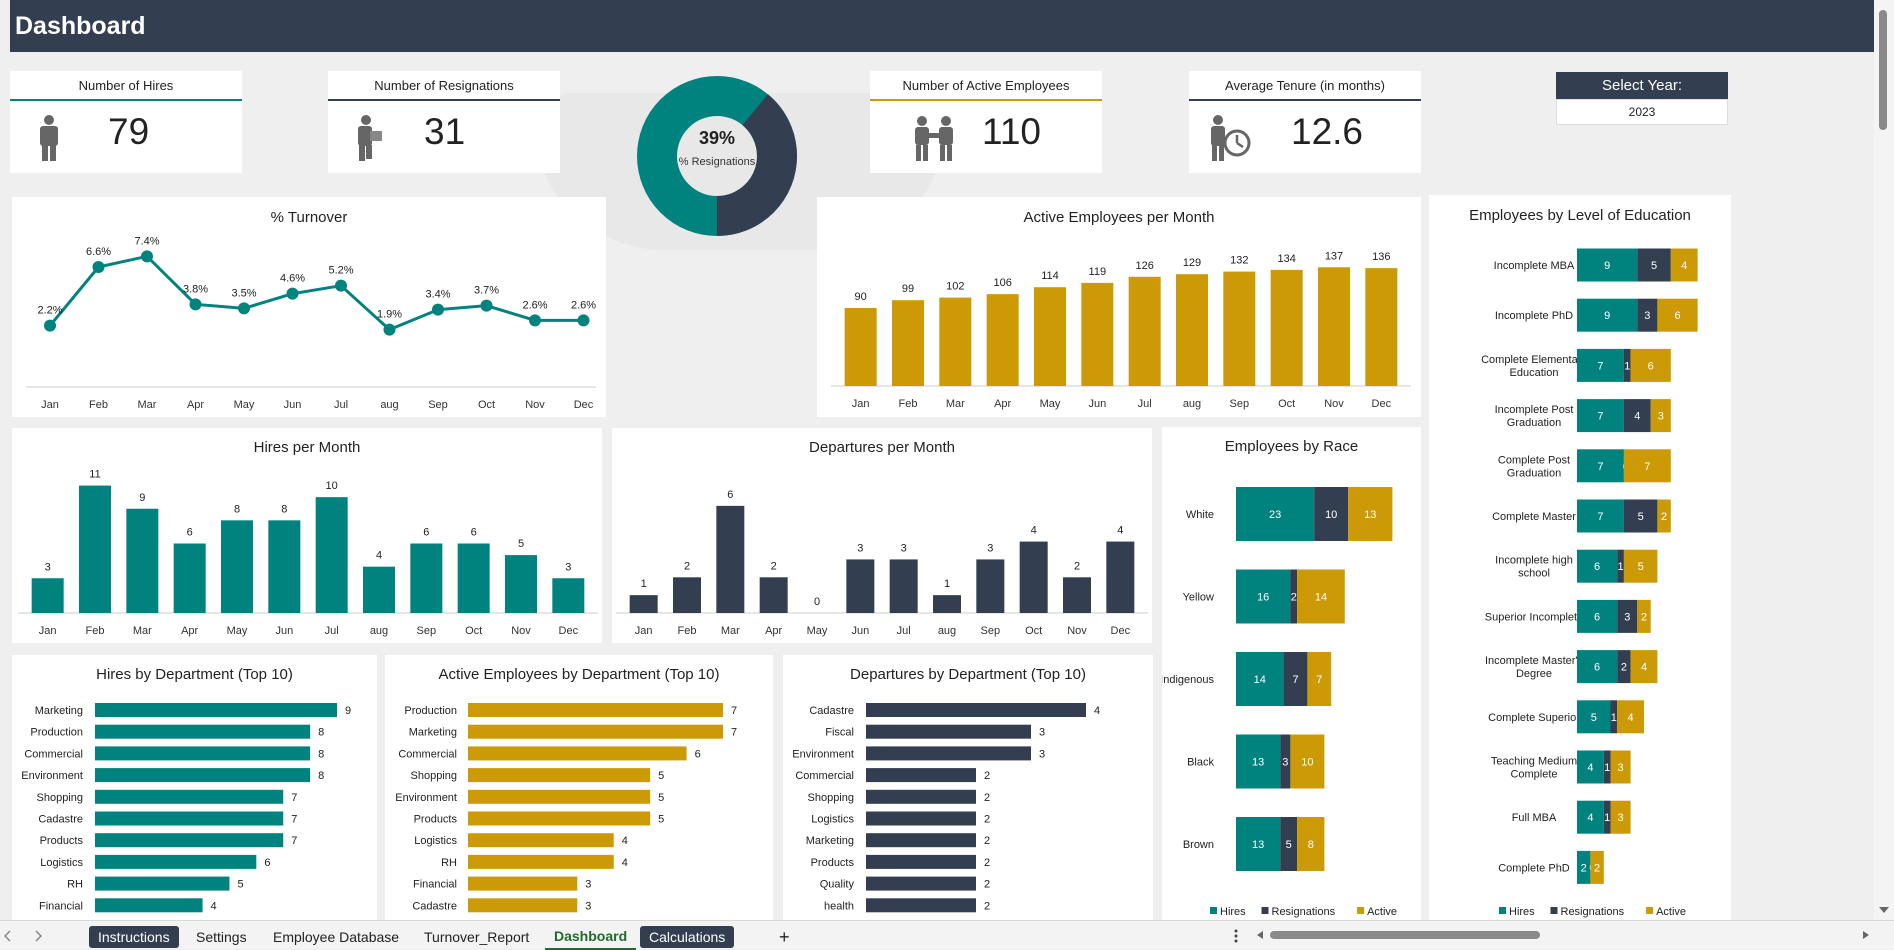 This screenshot has height=950, width=1894. Describe the element at coordinates (195, 405) in the screenshot. I see `x-tick-label: Apr` at that location.